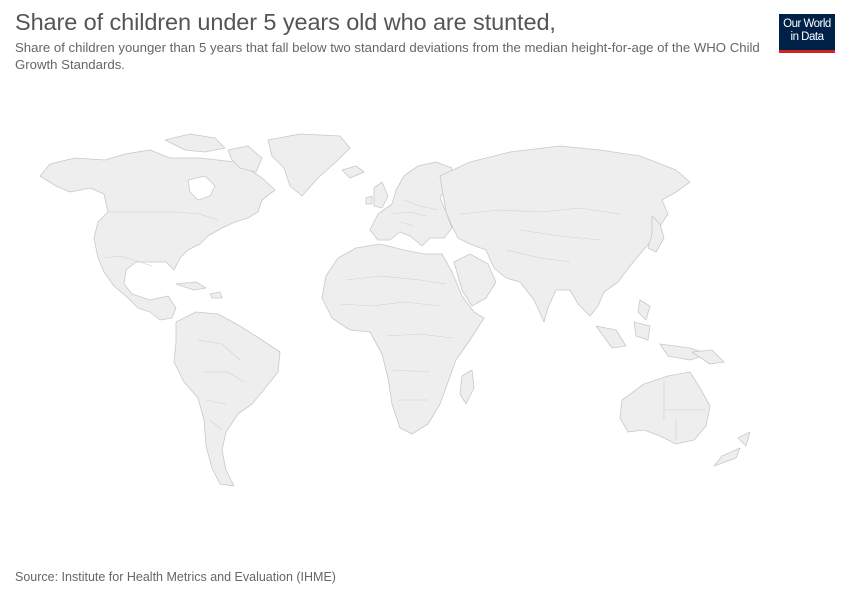 The width and height of the screenshot is (850, 600). What do you see at coordinates (656, 234) in the screenshot?
I see `region-japan` at bounding box center [656, 234].